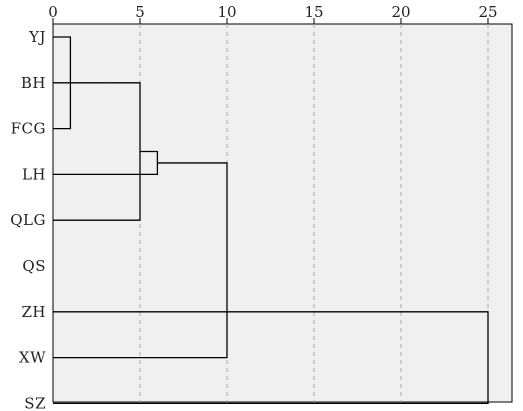 This screenshot has height=411, width=523. I want to click on x-tick-label-5: 5, so click(140, 12).